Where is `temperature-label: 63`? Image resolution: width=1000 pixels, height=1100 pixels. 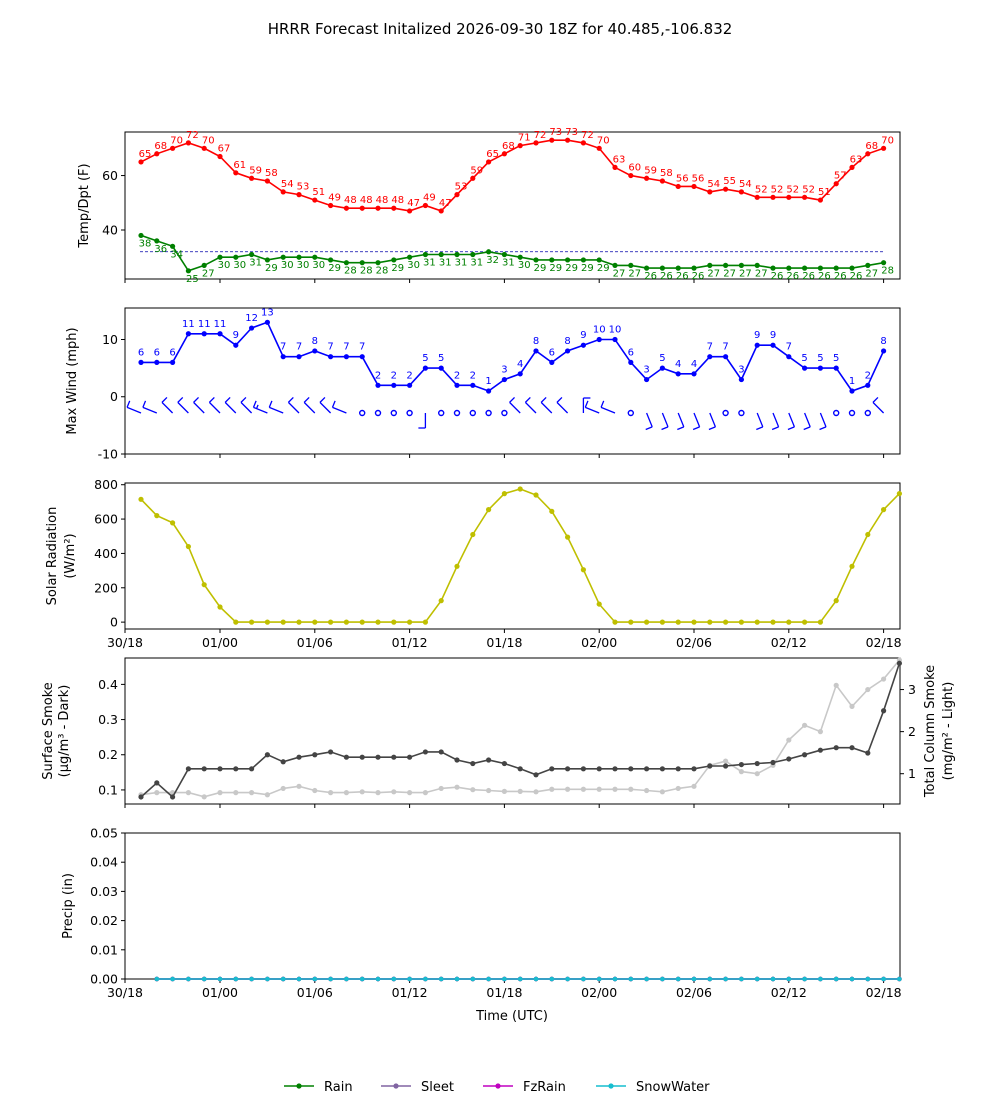
temperature-label: 63 is located at coordinates (856, 159).